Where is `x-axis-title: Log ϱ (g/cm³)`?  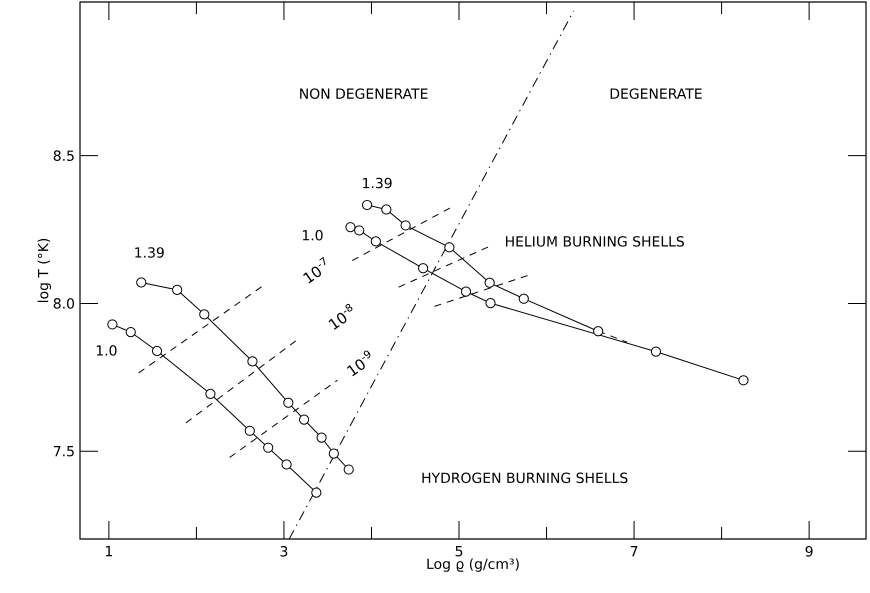
x-axis-title: Log ϱ (g/cm³) is located at coordinates (473, 565).